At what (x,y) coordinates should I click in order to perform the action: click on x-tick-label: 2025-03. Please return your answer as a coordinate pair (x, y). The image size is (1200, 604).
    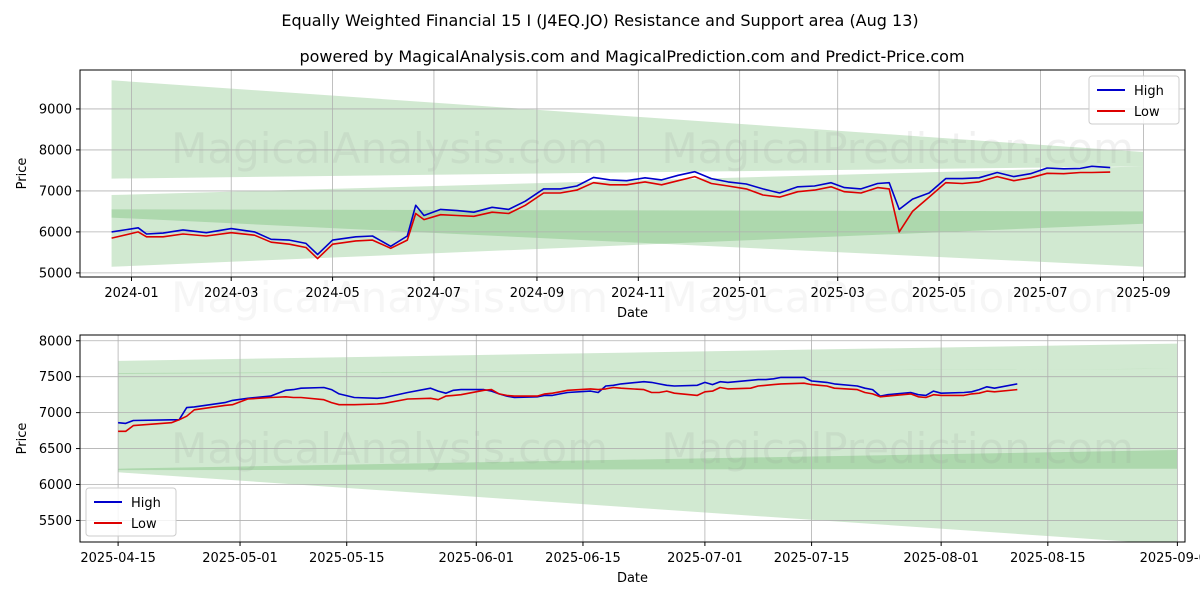
    Looking at the image, I should click on (838, 293).